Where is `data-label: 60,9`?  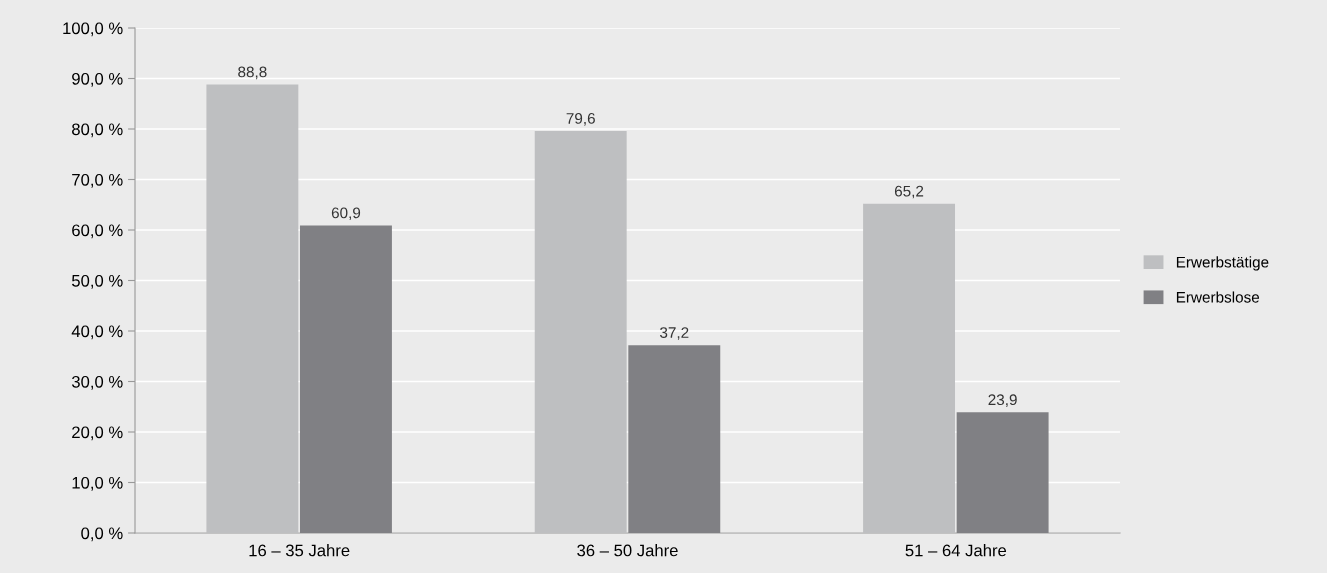 data-label: 60,9 is located at coordinates (346, 214).